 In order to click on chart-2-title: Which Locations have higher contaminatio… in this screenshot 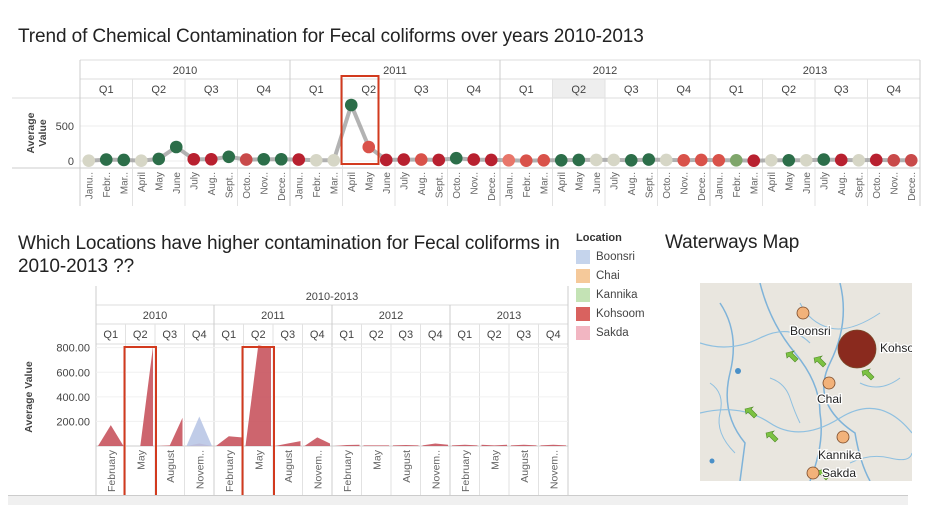, I will do `click(289, 255)`.